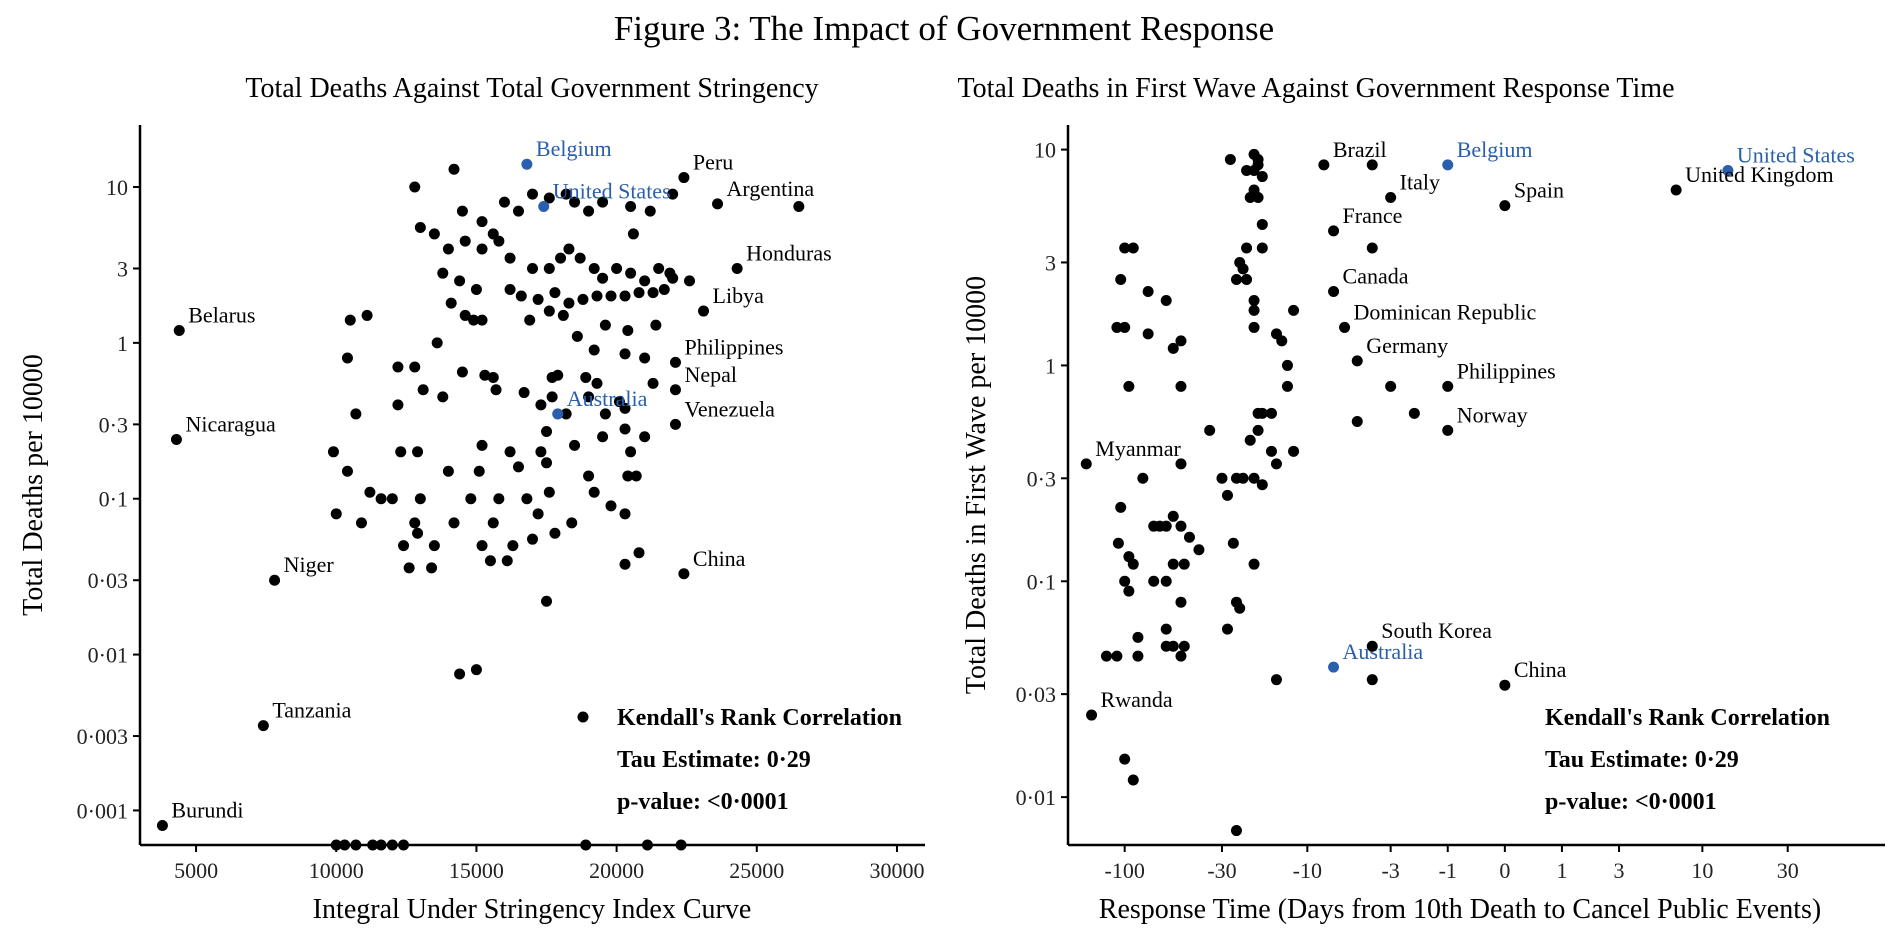 This screenshot has height=944, width=1889. What do you see at coordinates (759, 718) in the screenshot?
I see `stats-title: Kendall's Rank Correlation` at bounding box center [759, 718].